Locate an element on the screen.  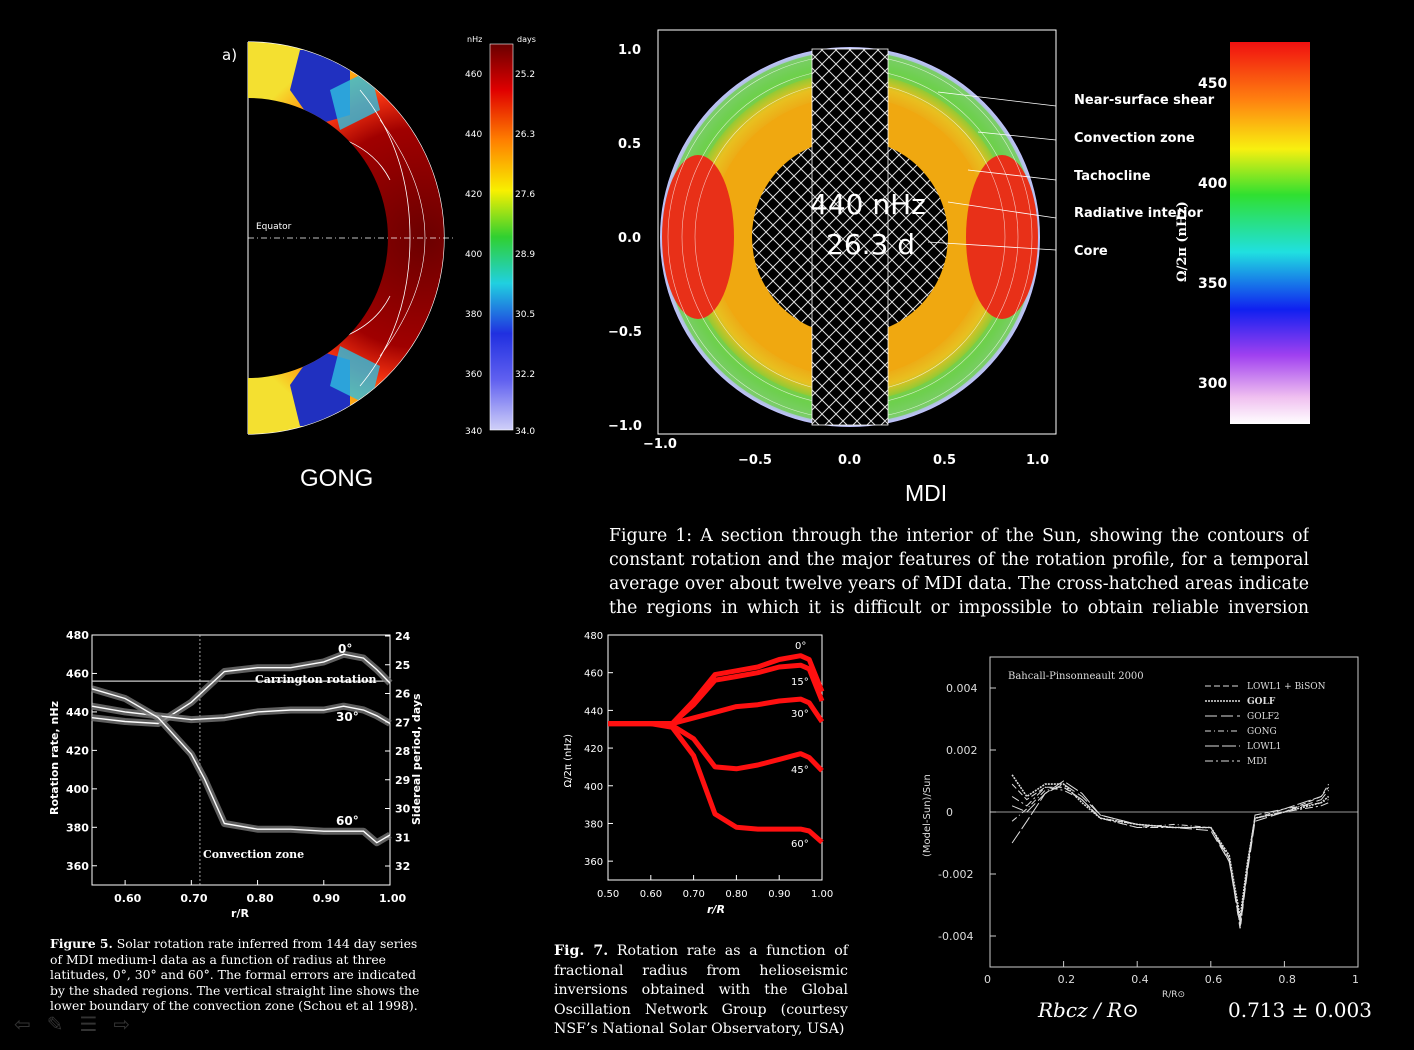
bp-x-axis-label: R/R⊙ is located at coordinates (1173, 995).